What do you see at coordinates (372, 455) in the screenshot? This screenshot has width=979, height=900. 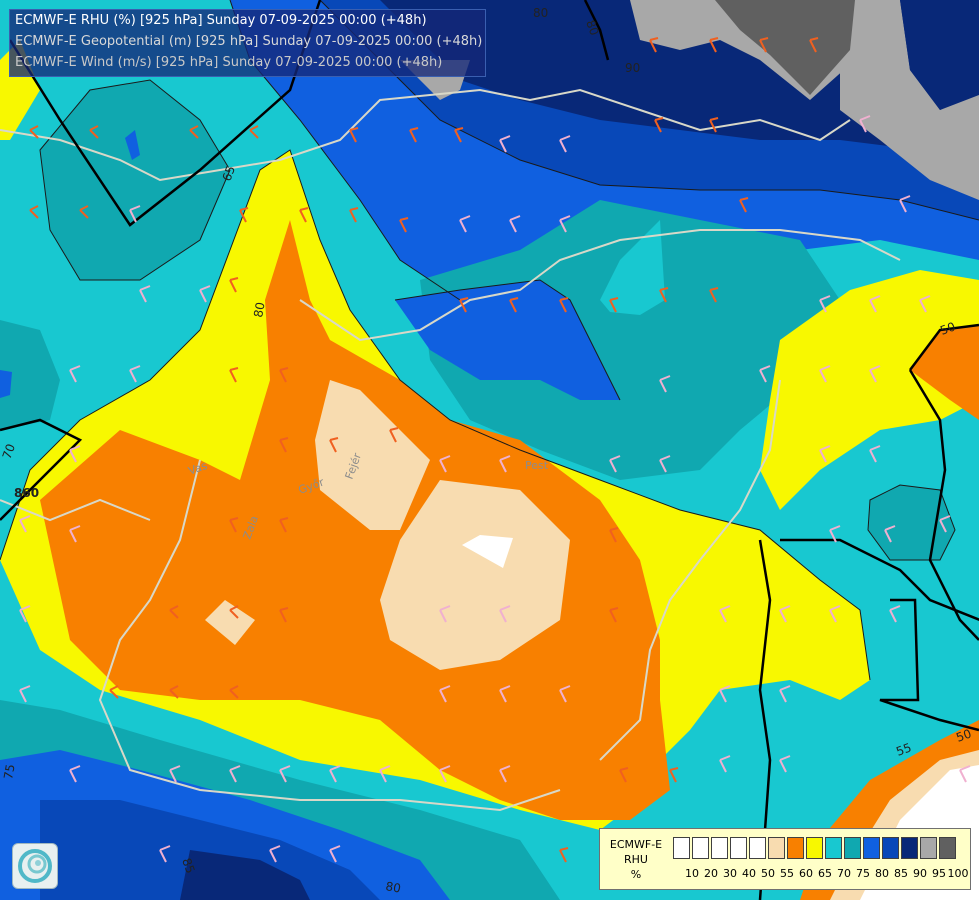 I see `rh-55-north` at bounding box center [372, 455].